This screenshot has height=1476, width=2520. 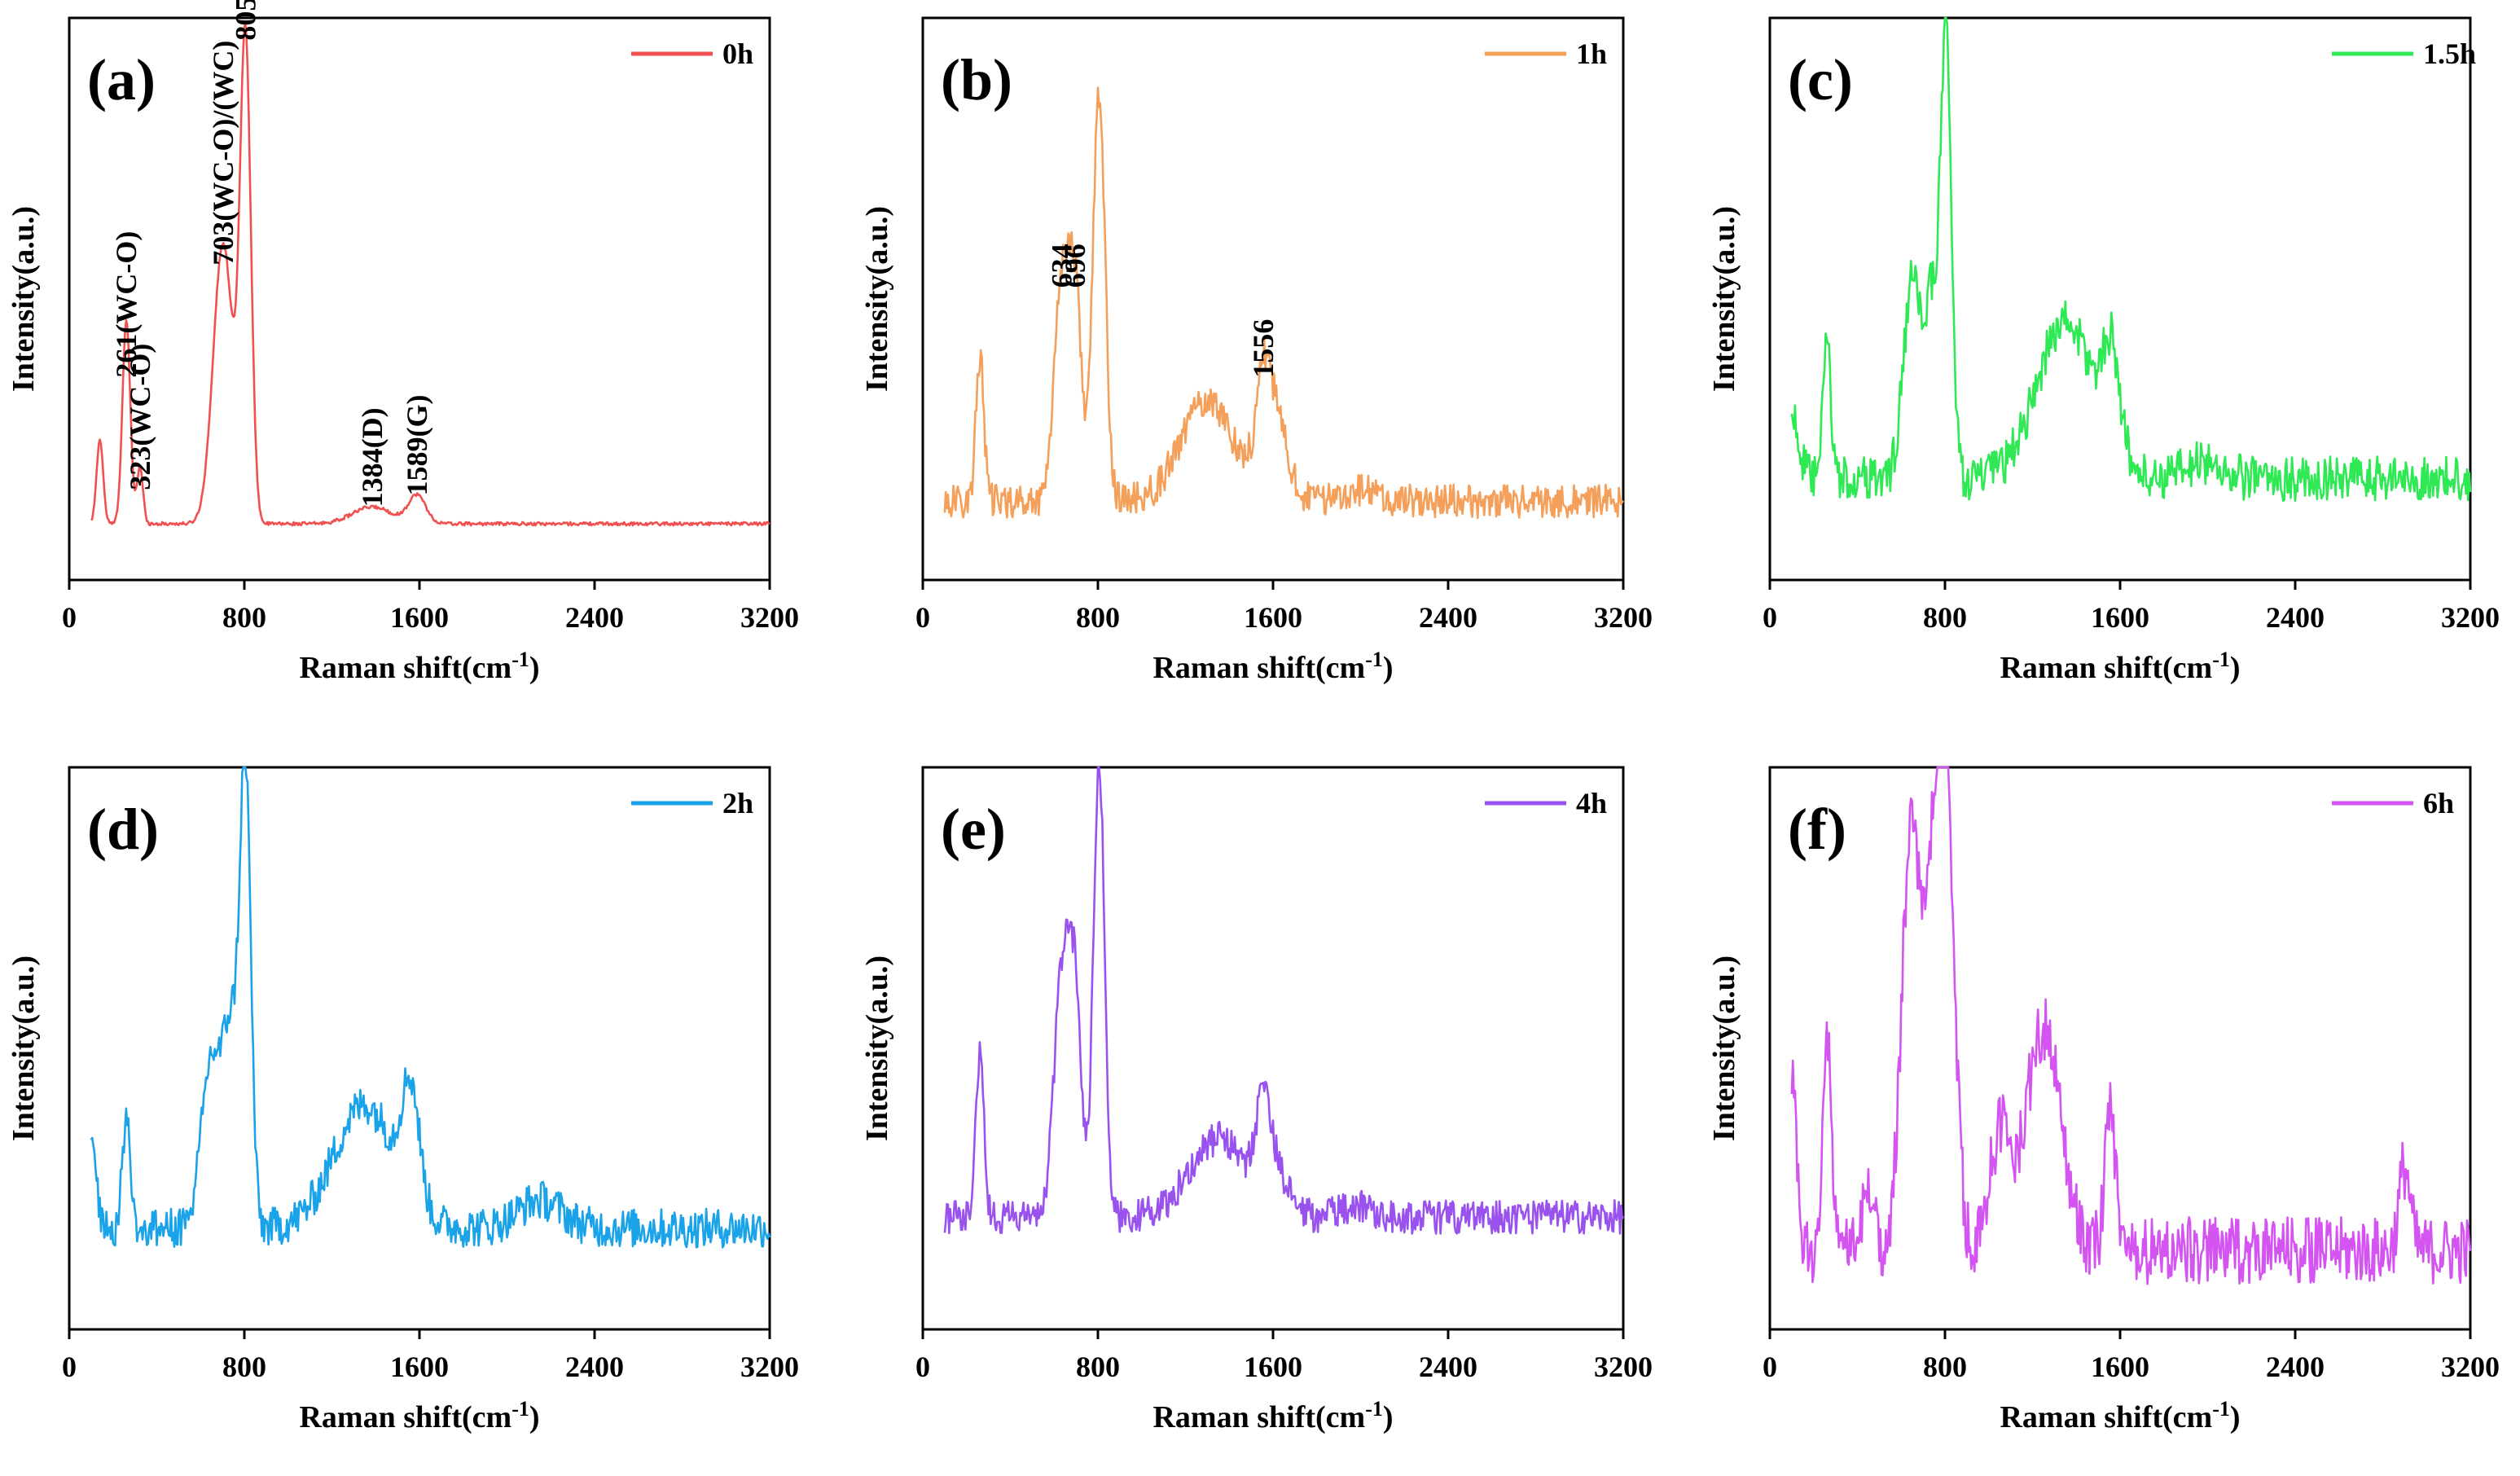 I want to click on peak-annotation: 703(WC-O)/(WC), so click(x=223, y=153).